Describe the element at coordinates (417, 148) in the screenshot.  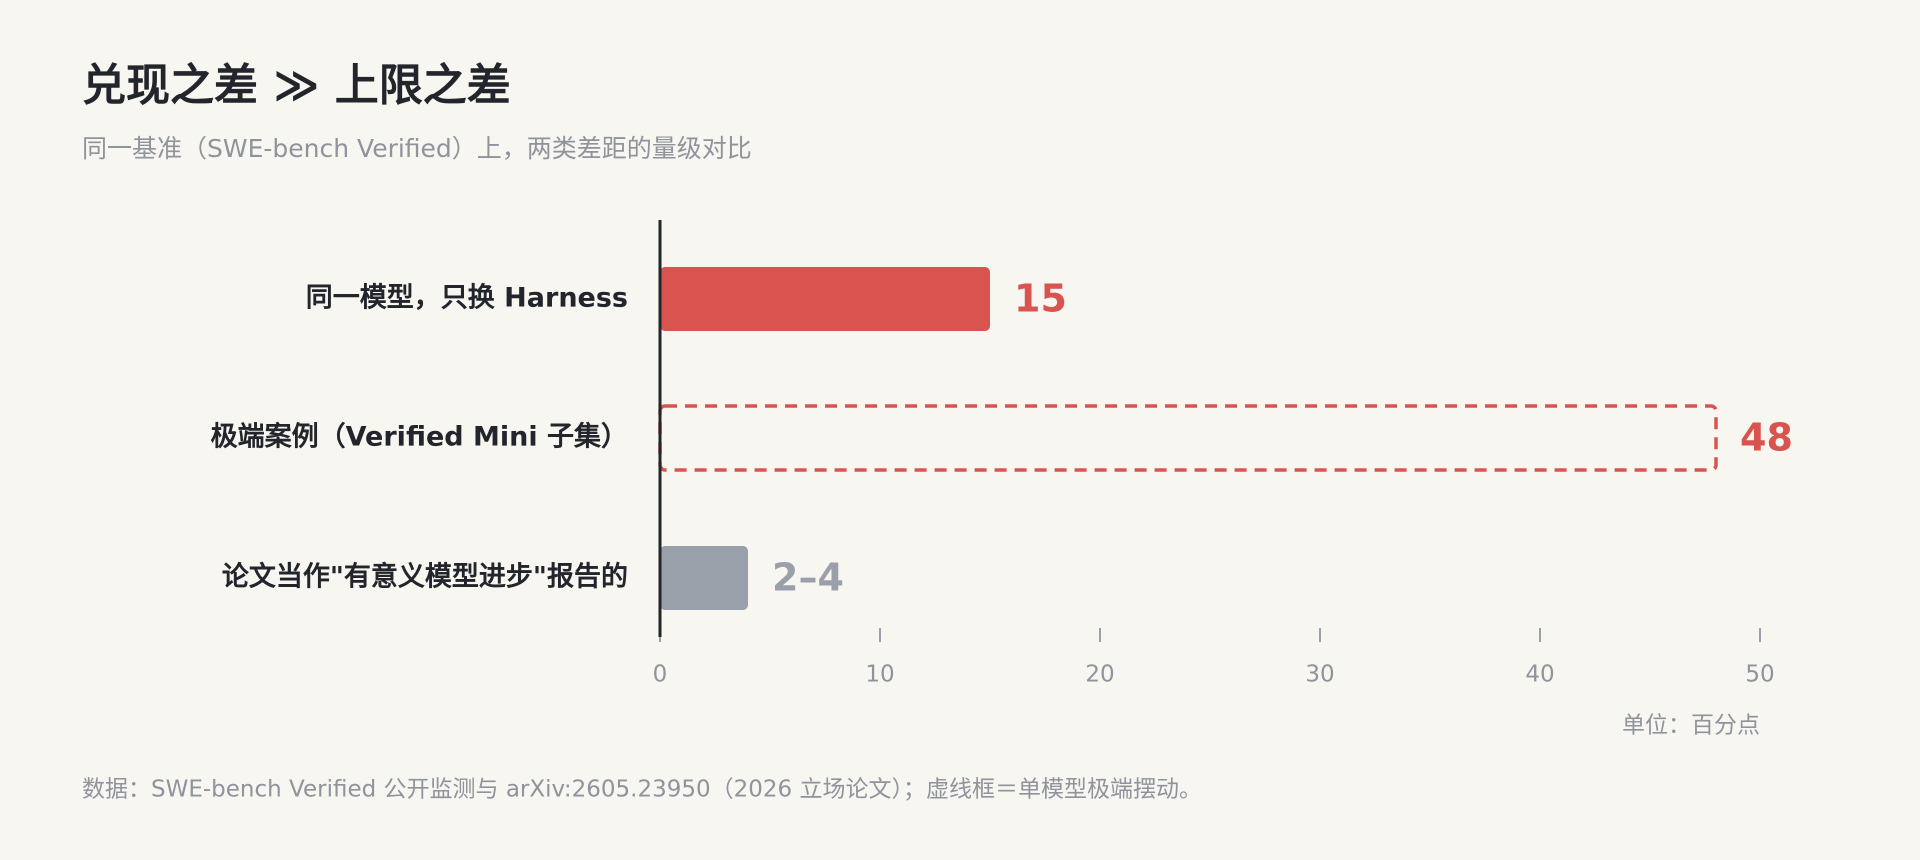
I see `chart-subtitle: 同一基准（SWE-bench Verified）上，两类差距的量级对比` at that location.